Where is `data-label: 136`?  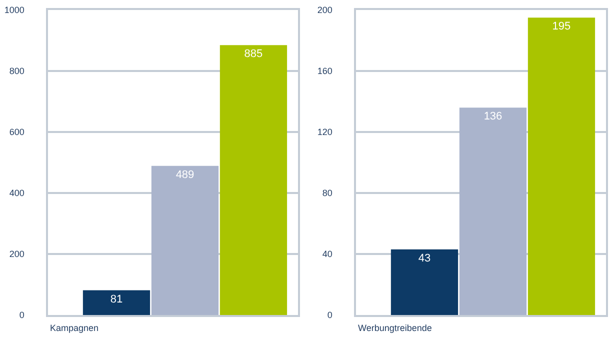
data-label: 136 is located at coordinates (493, 116).